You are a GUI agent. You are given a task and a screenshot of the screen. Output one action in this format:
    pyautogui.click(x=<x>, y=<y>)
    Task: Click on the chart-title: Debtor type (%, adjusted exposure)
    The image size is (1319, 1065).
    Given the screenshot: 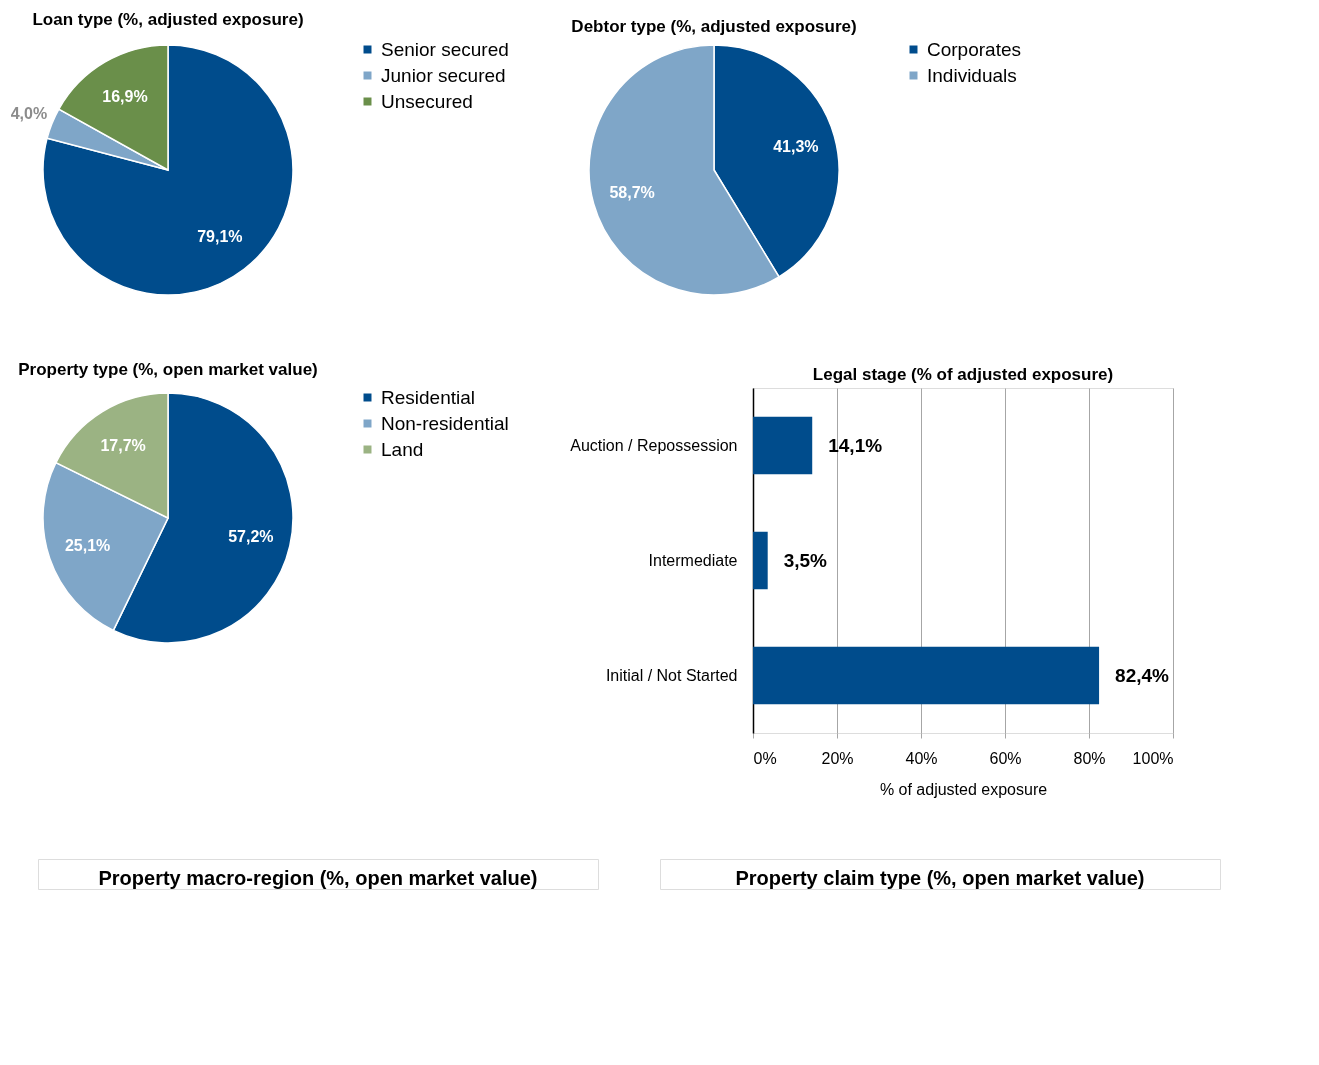 What is the action you would take?
    pyautogui.click(x=714, y=26)
    